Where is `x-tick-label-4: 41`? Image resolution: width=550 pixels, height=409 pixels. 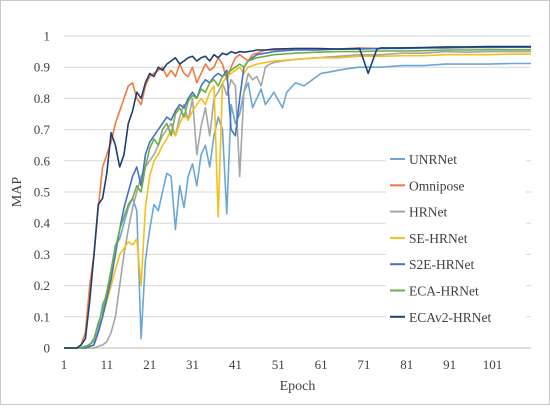 x-tick-label-4: 41 is located at coordinates (235, 364).